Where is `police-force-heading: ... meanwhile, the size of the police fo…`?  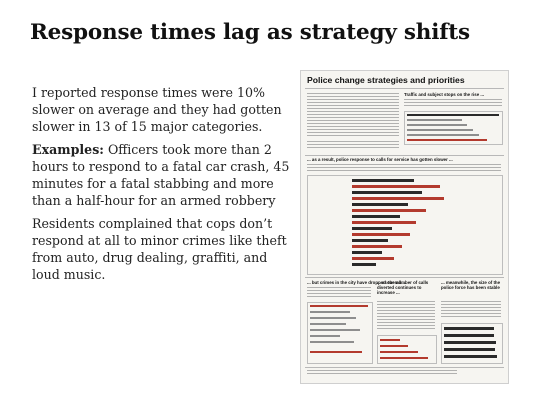 police-force-heading: ... meanwhile, the size of the police fo… is located at coordinates (472, 285).